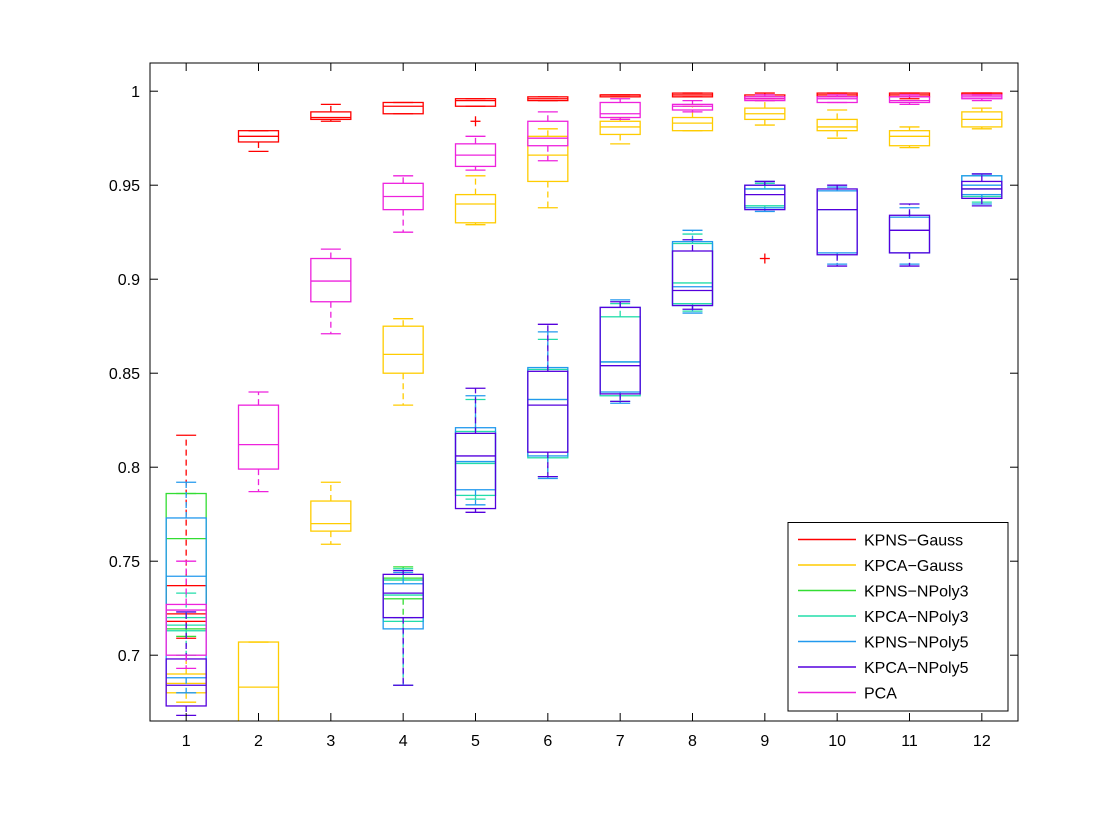 The width and height of the screenshot is (1120, 840). I want to click on x-tick-label: 7, so click(620, 741).